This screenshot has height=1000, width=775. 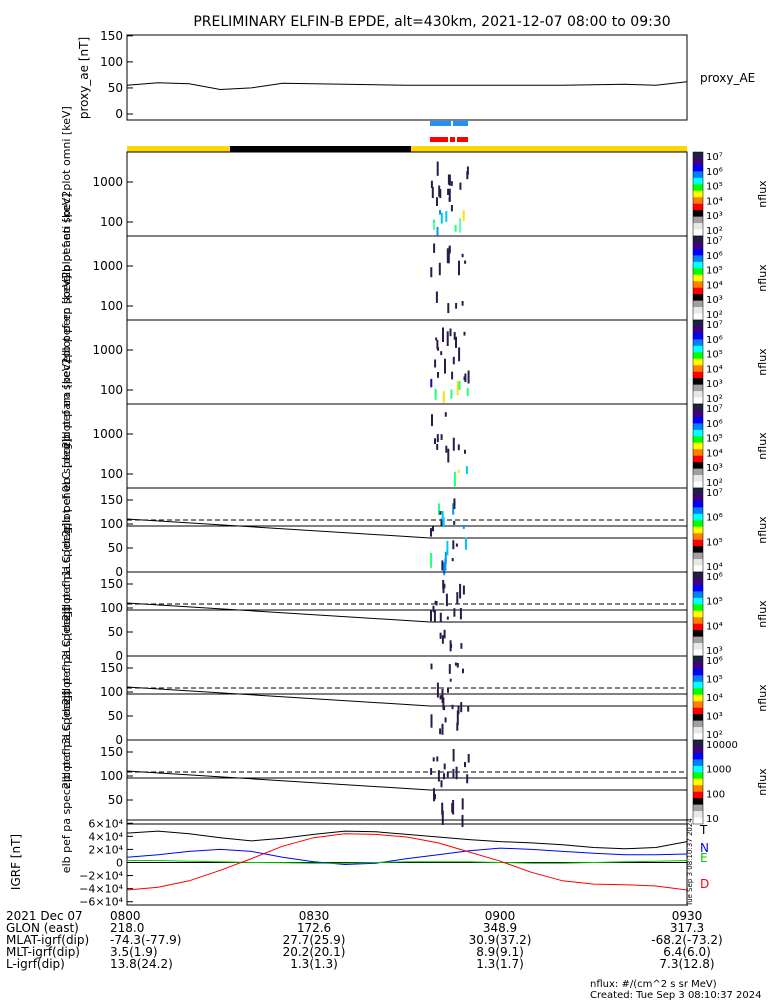 I want to click on igrf-legend-n: N, so click(x=704, y=848).